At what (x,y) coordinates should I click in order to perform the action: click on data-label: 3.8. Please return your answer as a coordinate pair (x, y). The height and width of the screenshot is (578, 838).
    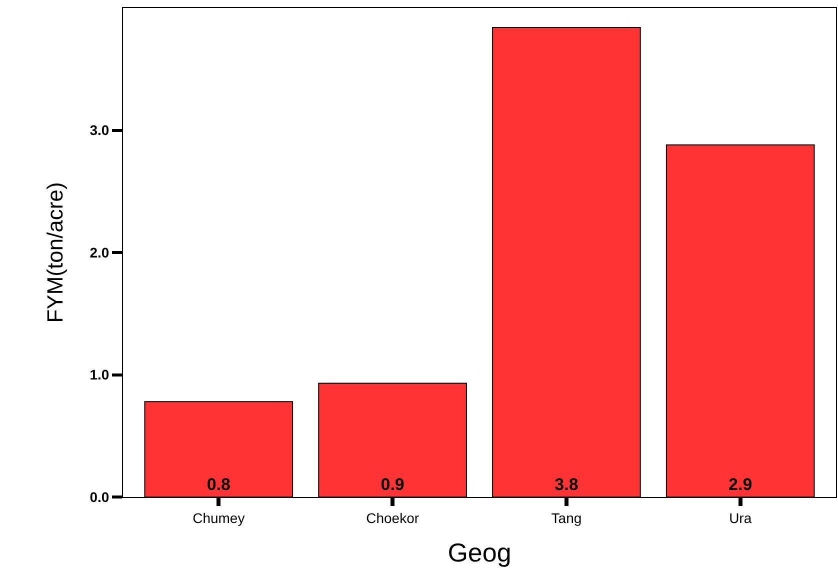
    Looking at the image, I should click on (566, 484).